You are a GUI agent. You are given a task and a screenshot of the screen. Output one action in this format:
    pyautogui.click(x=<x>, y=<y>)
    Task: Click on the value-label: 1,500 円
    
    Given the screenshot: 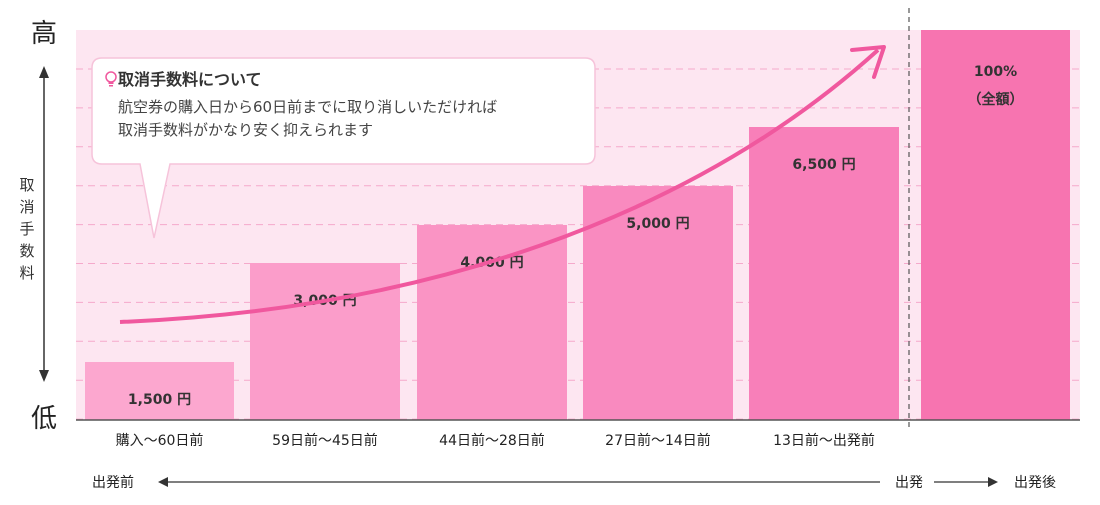 What is the action you would take?
    pyautogui.click(x=159, y=400)
    